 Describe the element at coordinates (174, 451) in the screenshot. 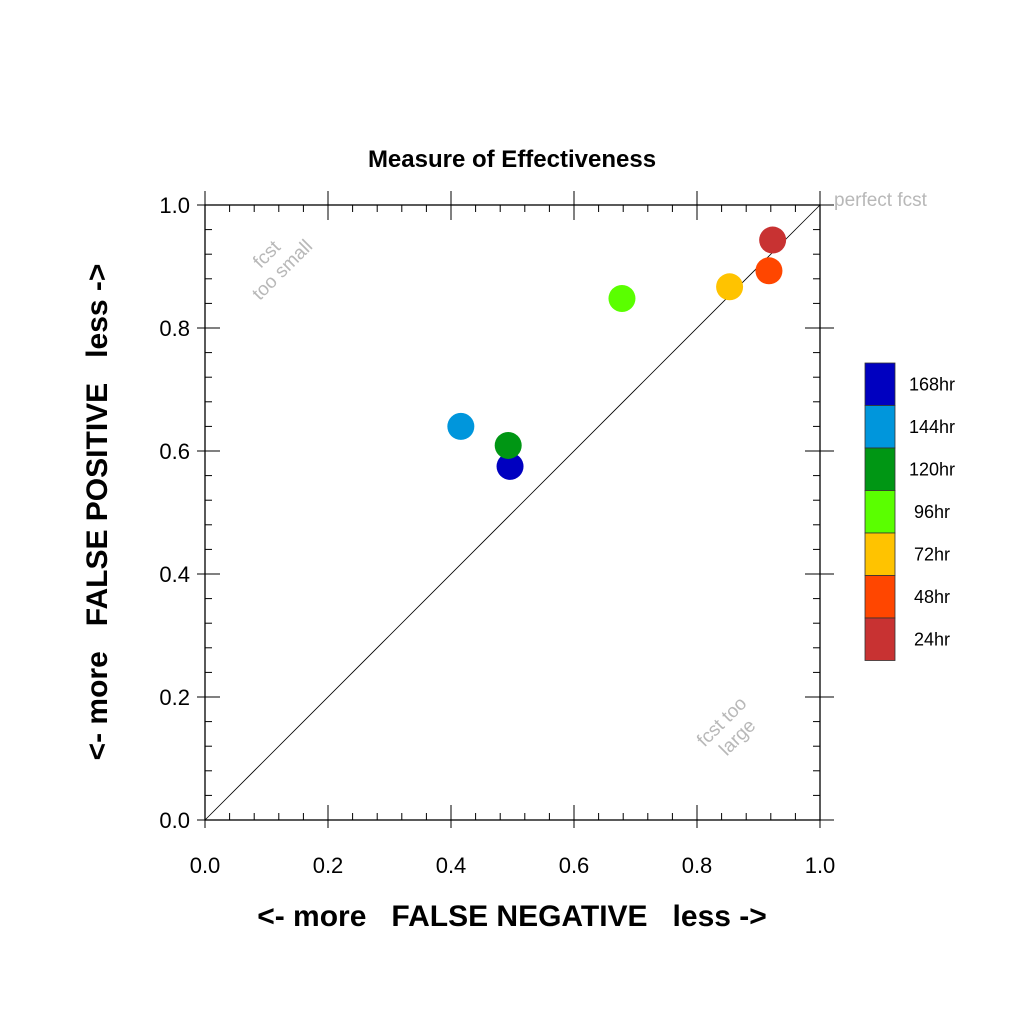

I see `y-tick-label: 0.6` at that location.